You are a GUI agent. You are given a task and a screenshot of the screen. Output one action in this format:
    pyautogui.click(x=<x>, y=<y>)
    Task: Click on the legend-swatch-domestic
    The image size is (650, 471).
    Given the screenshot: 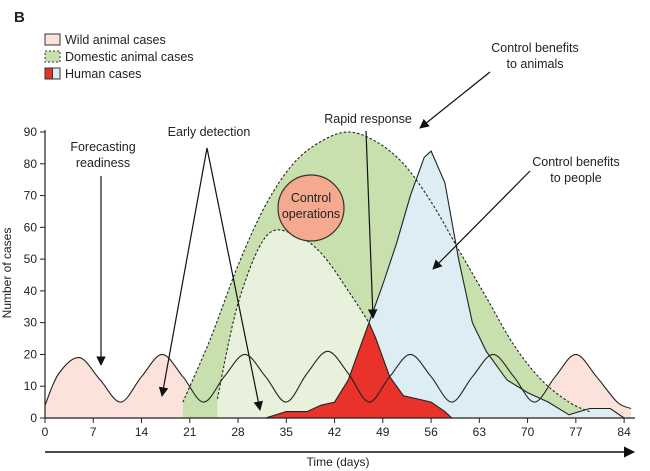 What is the action you would take?
    pyautogui.click(x=52, y=56)
    